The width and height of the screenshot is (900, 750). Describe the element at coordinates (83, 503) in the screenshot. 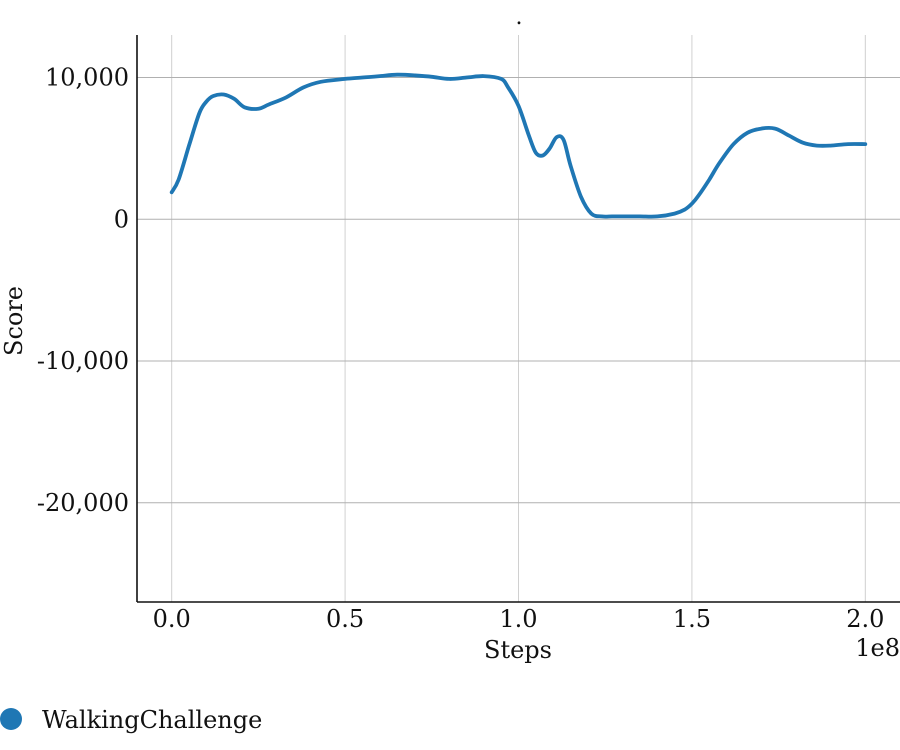

I see `y-tick-label: -20,000` at that location.